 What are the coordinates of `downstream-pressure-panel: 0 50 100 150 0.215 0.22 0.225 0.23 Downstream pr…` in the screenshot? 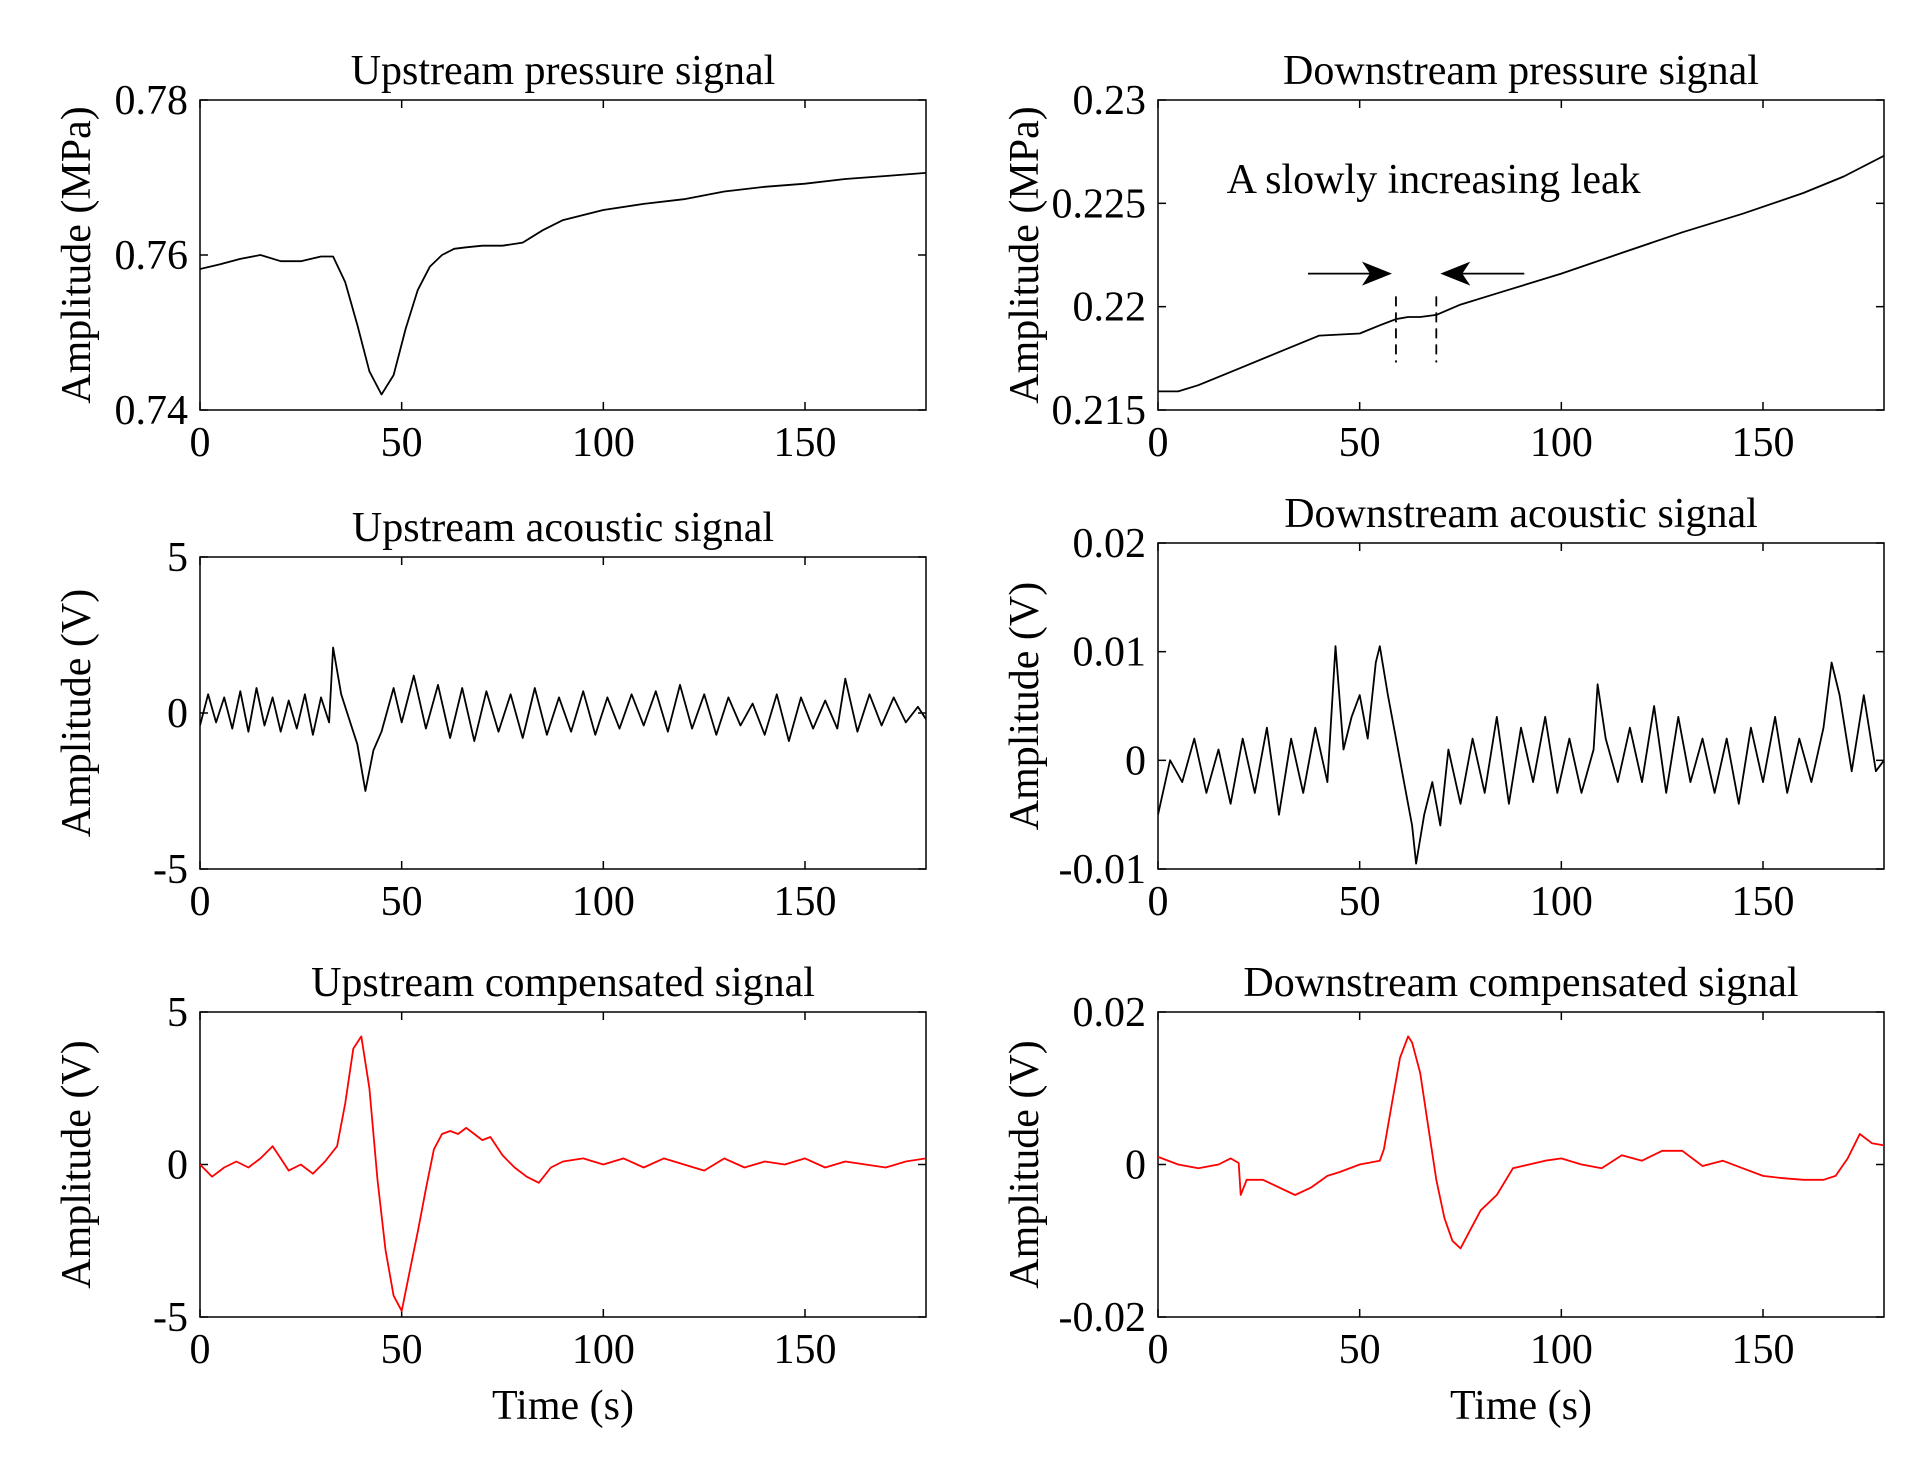 It's located at (1443, 257).